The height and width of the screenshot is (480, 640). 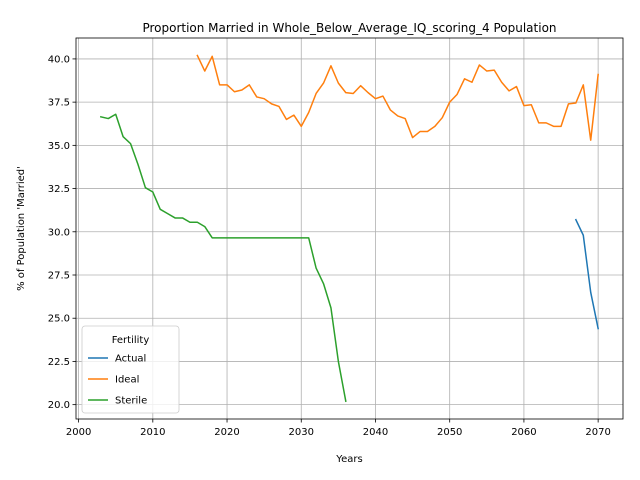 What do you see at coordinates (59, 405) in the screenshot?
I see `y-tick-label: 20.0` at bounding box center [59, 405].